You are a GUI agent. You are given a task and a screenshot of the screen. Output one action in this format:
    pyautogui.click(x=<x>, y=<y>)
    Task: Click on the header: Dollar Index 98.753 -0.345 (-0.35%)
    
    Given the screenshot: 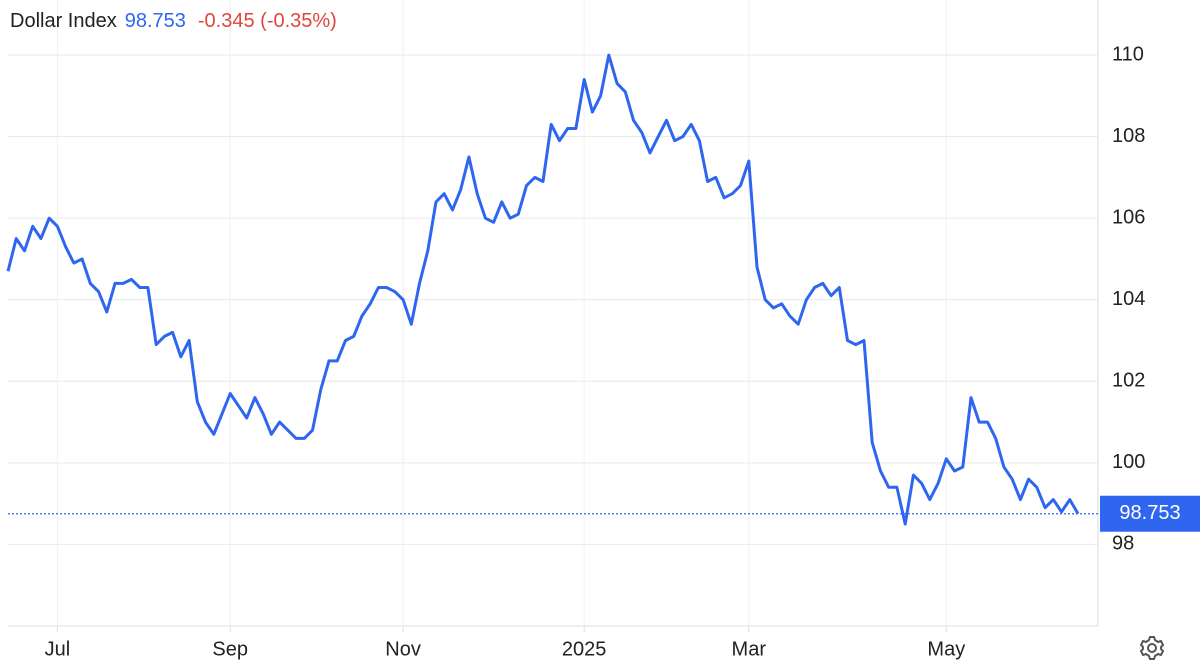 What is the action you would take?
    pyautogui.click(x=173, y=21)
    